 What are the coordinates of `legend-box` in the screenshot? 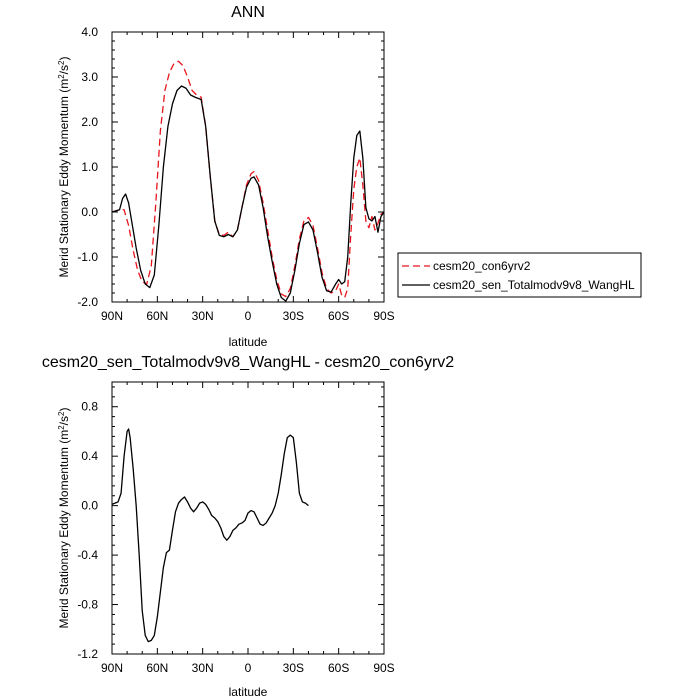 It's located at (519, 275).